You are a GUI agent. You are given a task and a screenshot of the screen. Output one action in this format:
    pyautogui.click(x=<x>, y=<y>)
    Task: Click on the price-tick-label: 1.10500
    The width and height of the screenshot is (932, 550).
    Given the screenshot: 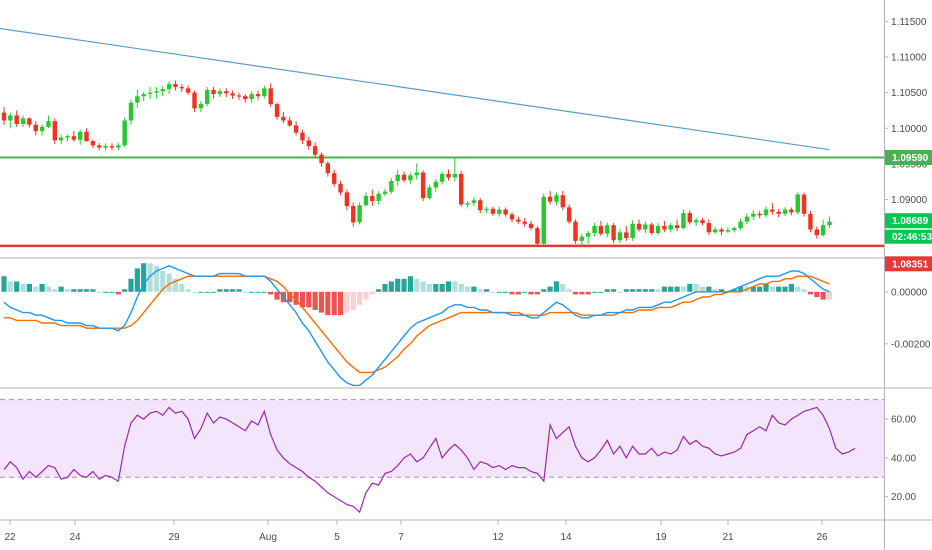 What is the action you would take?
    pyautogui.click(x=909, y=93)
    